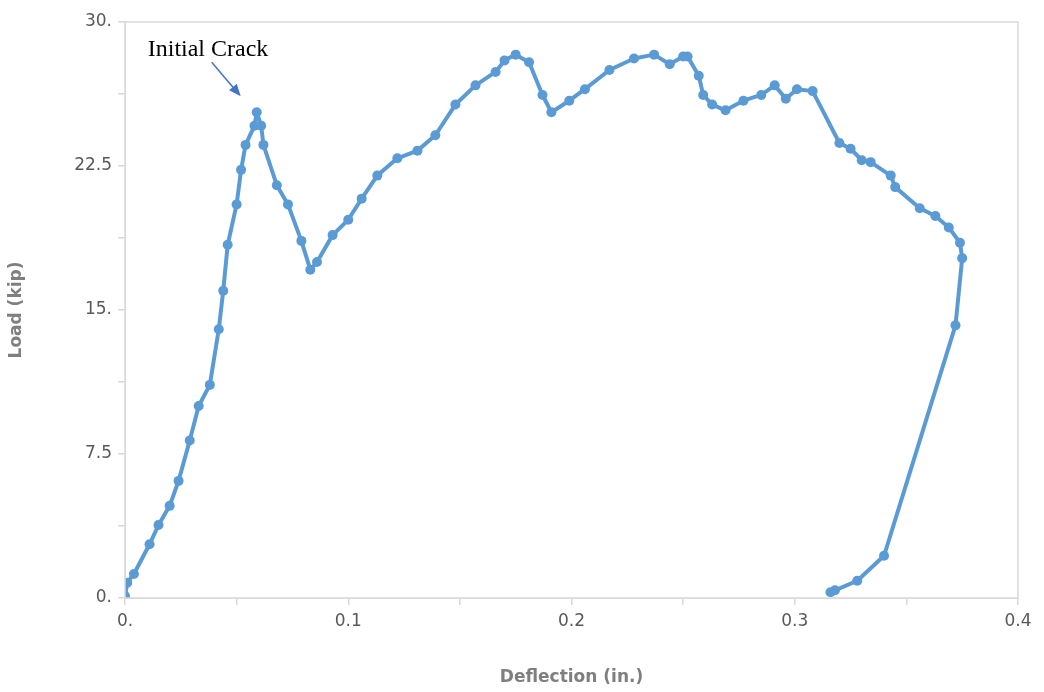 This screenshot has height=692, width=1044. What do you see at coordinates (98, 20) in the screenshot?
I see `y-tick-label: 30.` at bounding box center [98, 20].